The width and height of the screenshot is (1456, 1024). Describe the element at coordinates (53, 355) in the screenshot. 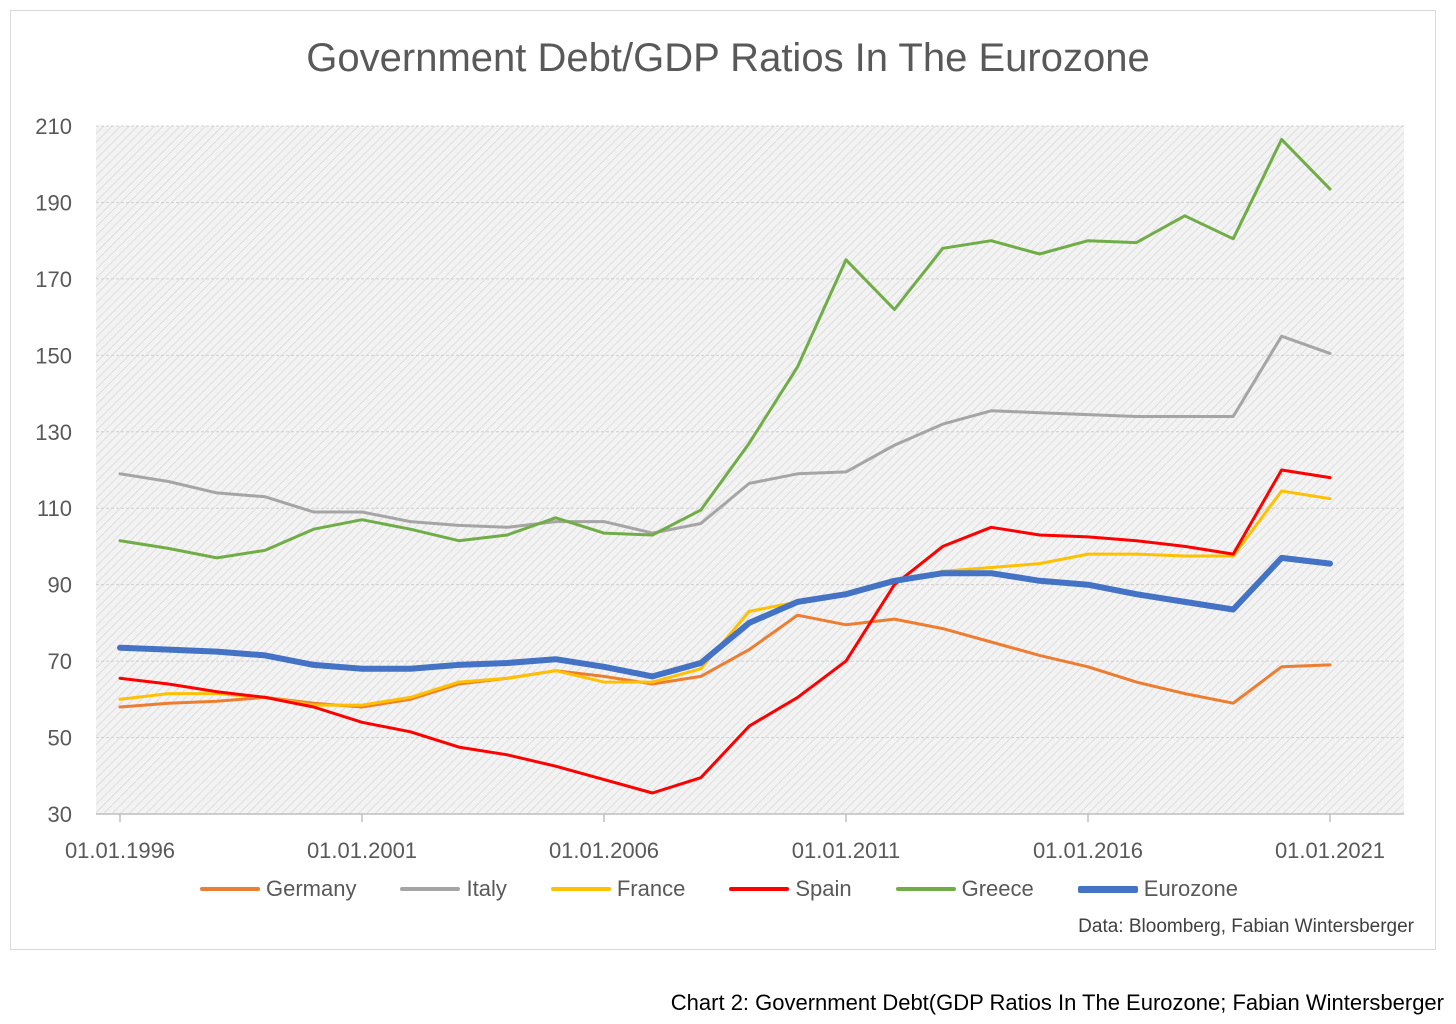

I see `y-tick-label: 150` at that location.